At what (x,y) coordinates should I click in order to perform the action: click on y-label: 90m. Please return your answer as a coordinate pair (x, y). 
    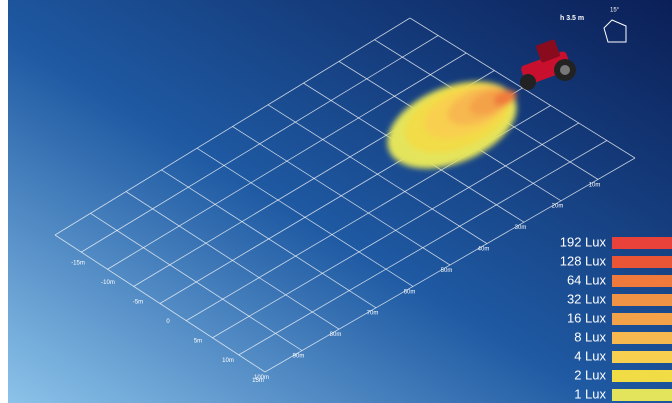
    Looking at the image, I should click on (299, 356).